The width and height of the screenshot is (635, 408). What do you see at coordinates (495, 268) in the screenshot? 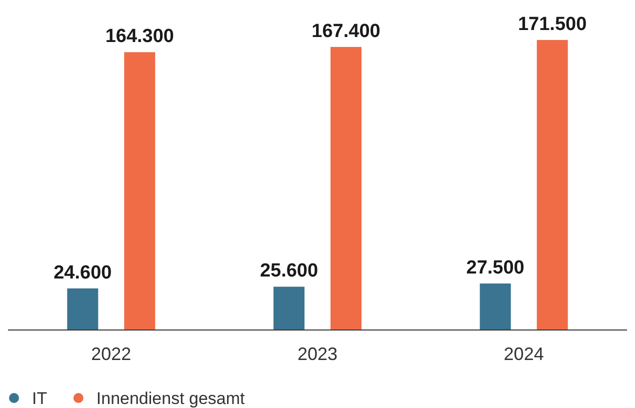
I see `data-label: 27.500` at bounding box center [495, 268].